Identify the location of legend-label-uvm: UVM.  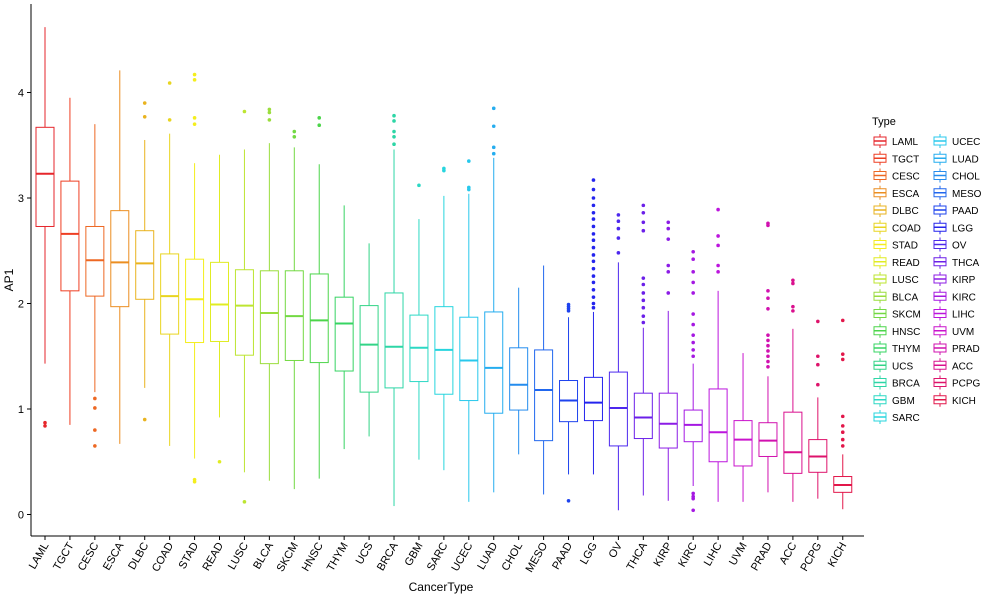
(963, 332).